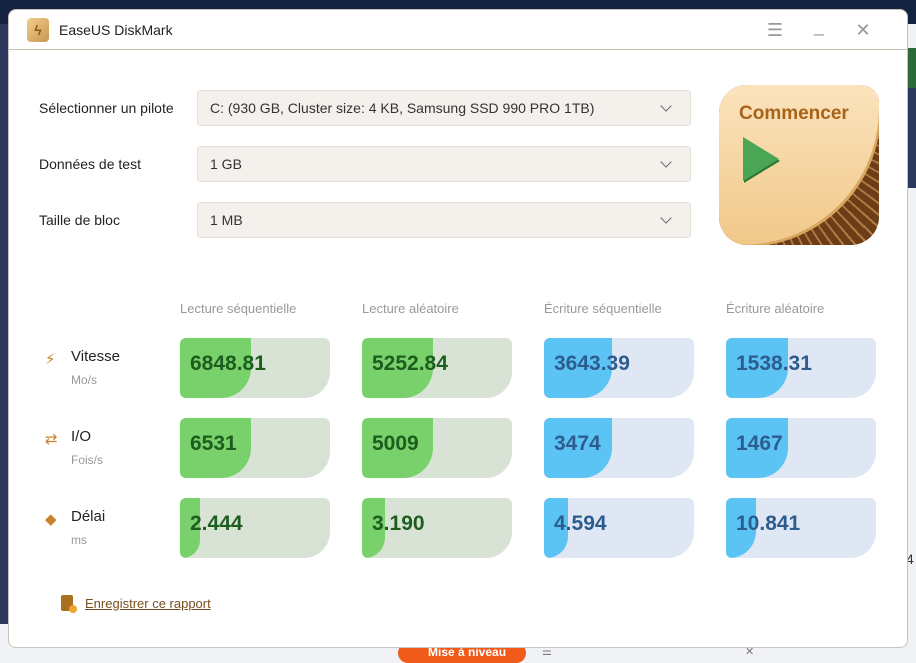 The width and height of the screenshot is (916, 663). Describe the element at coordinates (818, 26) in the screenshot. I see `minimize-icon: _` at that location.